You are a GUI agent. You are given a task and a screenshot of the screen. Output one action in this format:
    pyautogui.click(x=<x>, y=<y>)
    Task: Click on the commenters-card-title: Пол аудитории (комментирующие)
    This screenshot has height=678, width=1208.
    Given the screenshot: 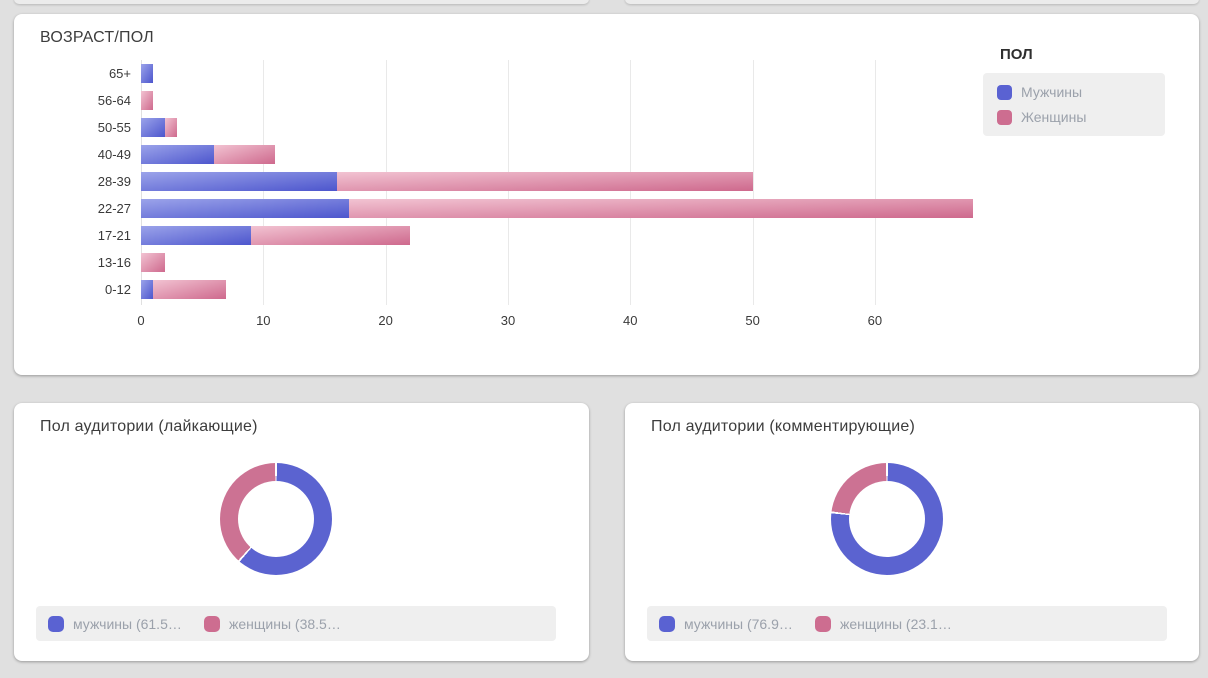 What is the action you would take?
    pyautogui.click(x=783, y=426)
    